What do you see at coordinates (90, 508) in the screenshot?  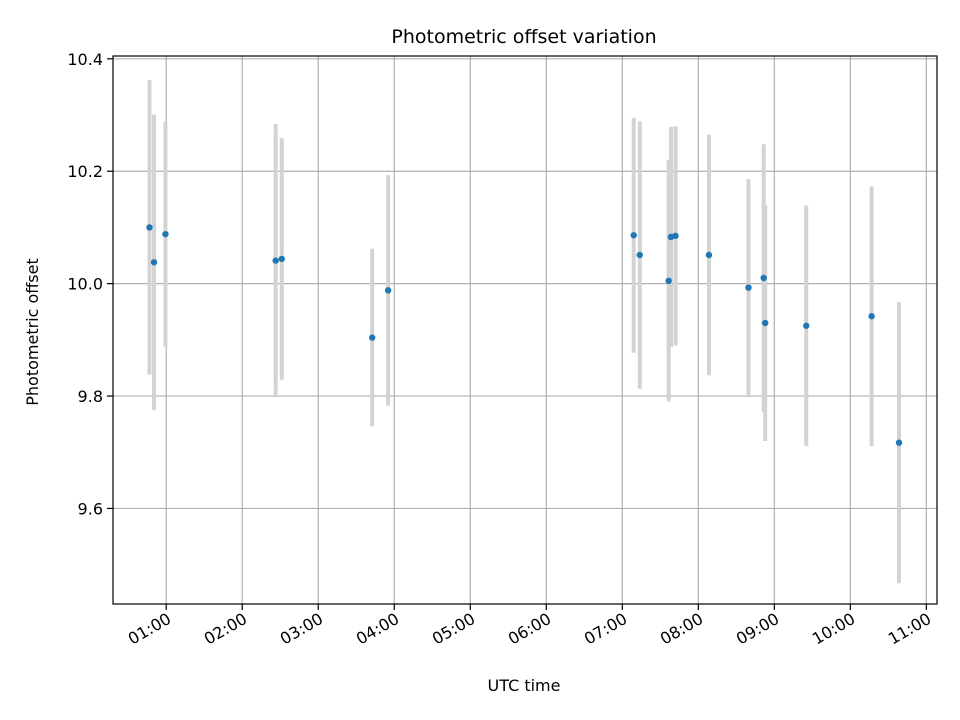 I see `y-tick-label: 9.6` at bounding box center [90, 508].